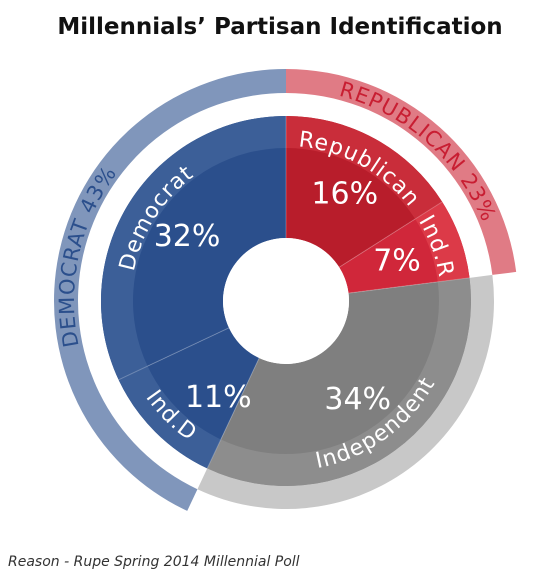 The width and height of the screenshot is (560, 583). What do you see at coordinates (280, 27) in the screenshot?
I see `chart-title: Millennials’ Partisan Identification` at bounding box center [280, 27].